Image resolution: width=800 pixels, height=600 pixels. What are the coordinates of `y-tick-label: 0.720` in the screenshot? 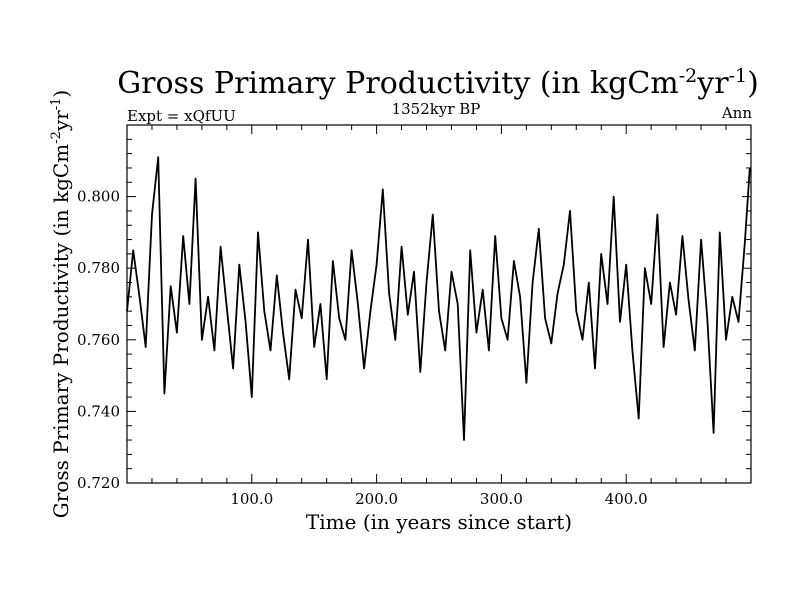 It's located at (98, 483).